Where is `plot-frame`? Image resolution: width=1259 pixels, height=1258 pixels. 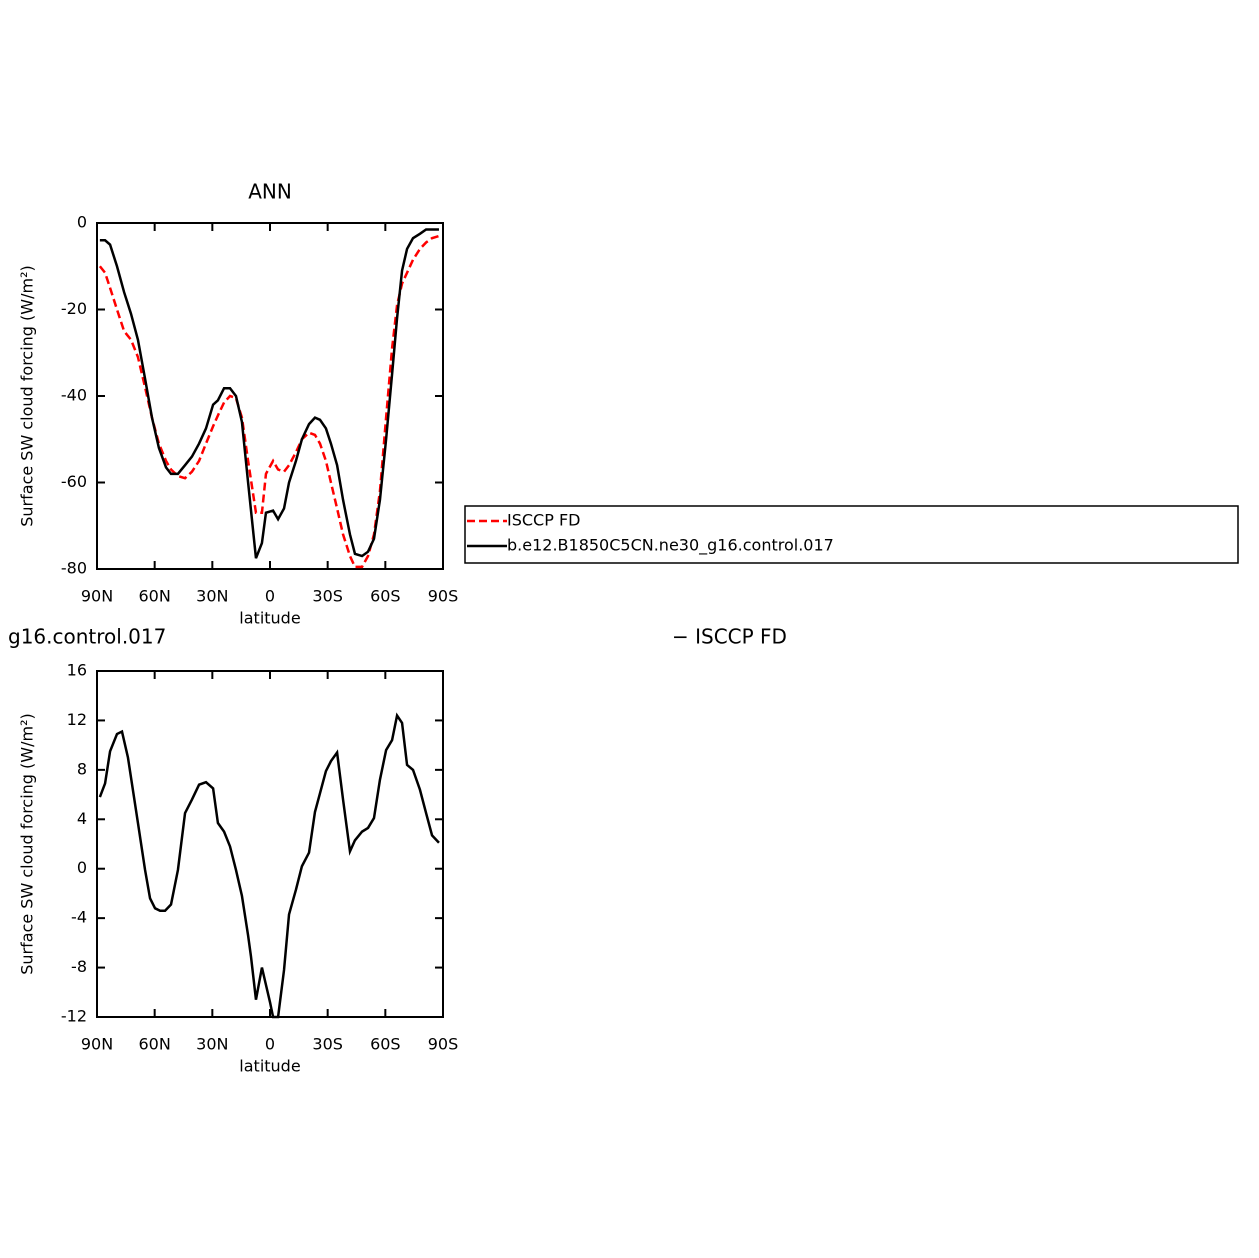
plot-frame is located at coordinates (270, 844).